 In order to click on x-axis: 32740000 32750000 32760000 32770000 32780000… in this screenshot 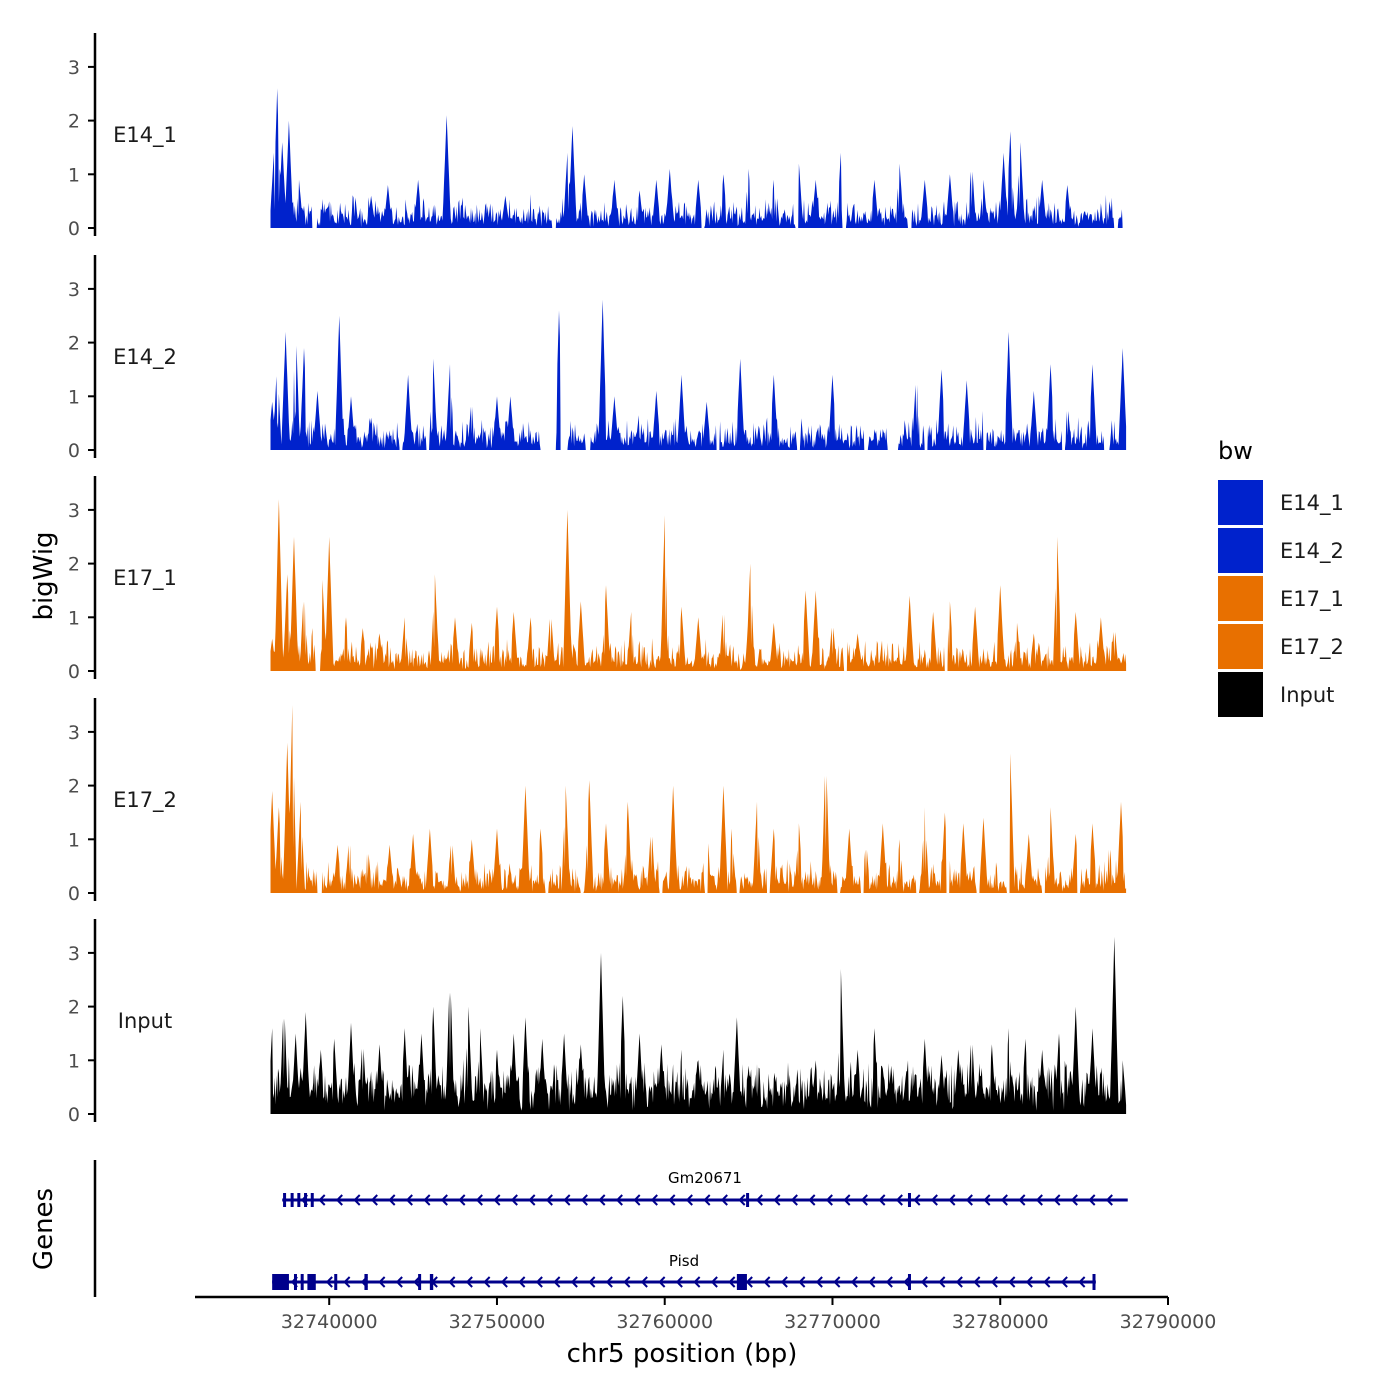, I will do `click(705, 1314)`.